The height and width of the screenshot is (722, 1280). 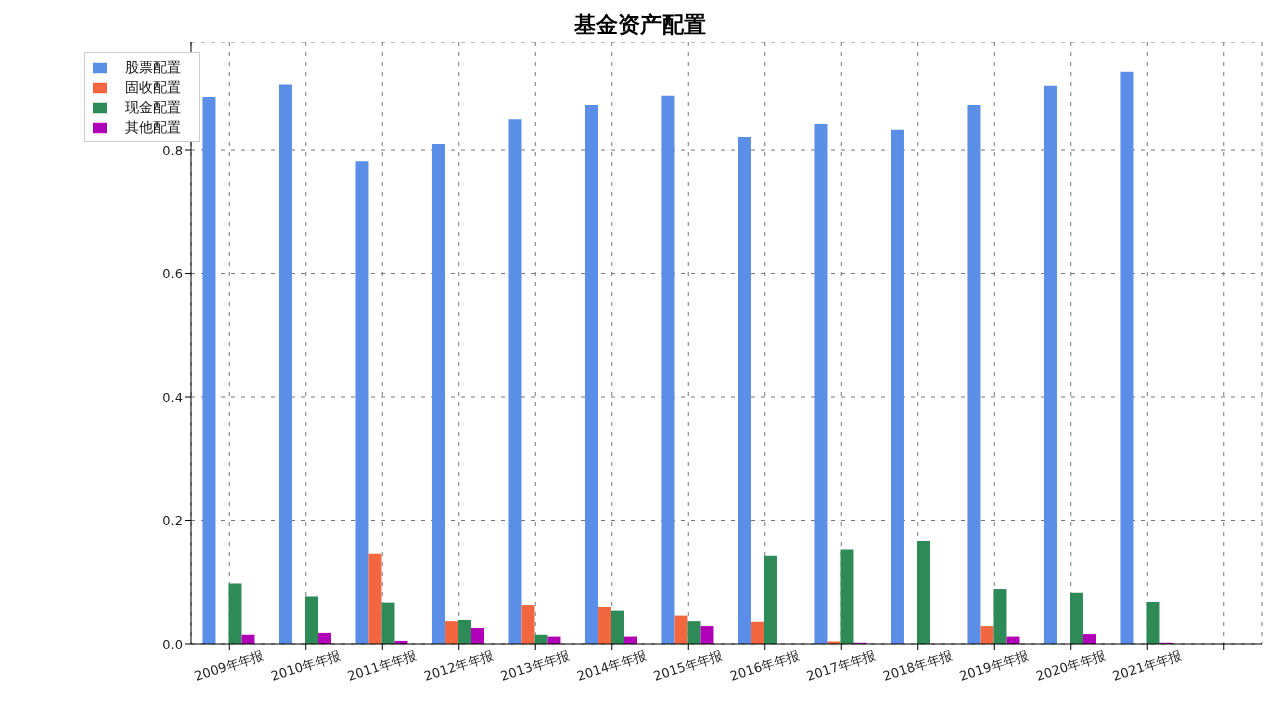 What do you see at coordinates (765, 665) in the screenshot?
I see `x-tick-label: 2016年年报` at bounding box center [765, 665].